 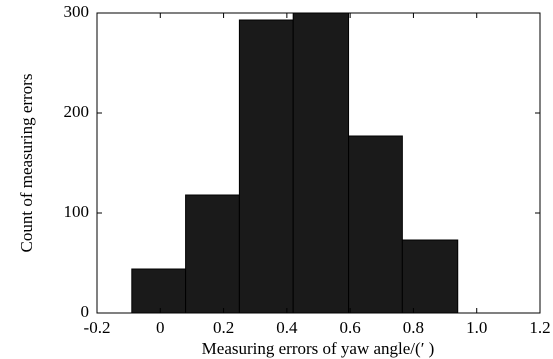 I want to click on x-tick-label: 1.0, so click(x=476, y=327).